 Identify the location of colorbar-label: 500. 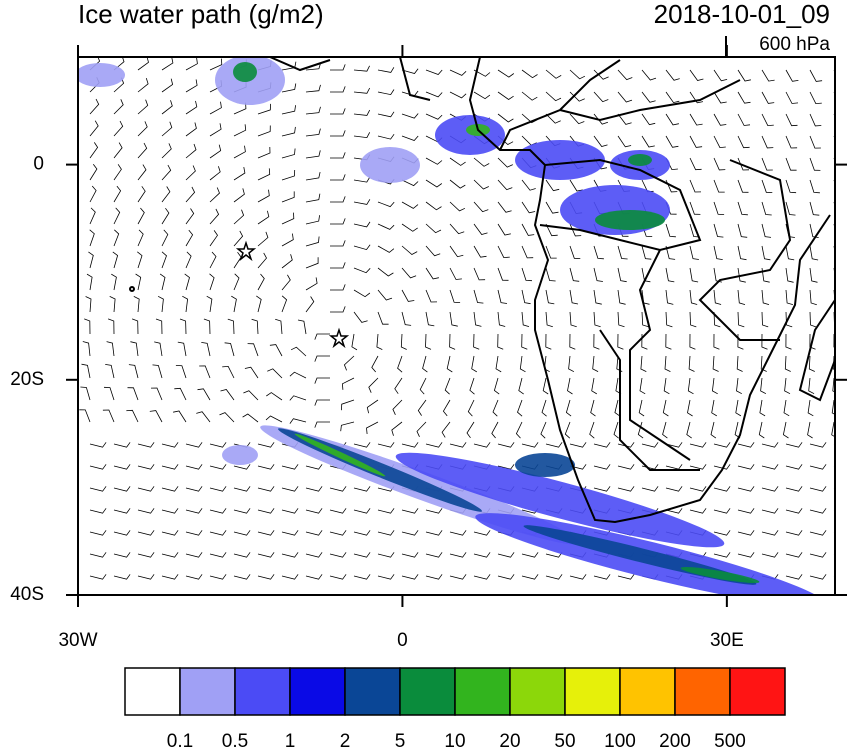
(730, 740).